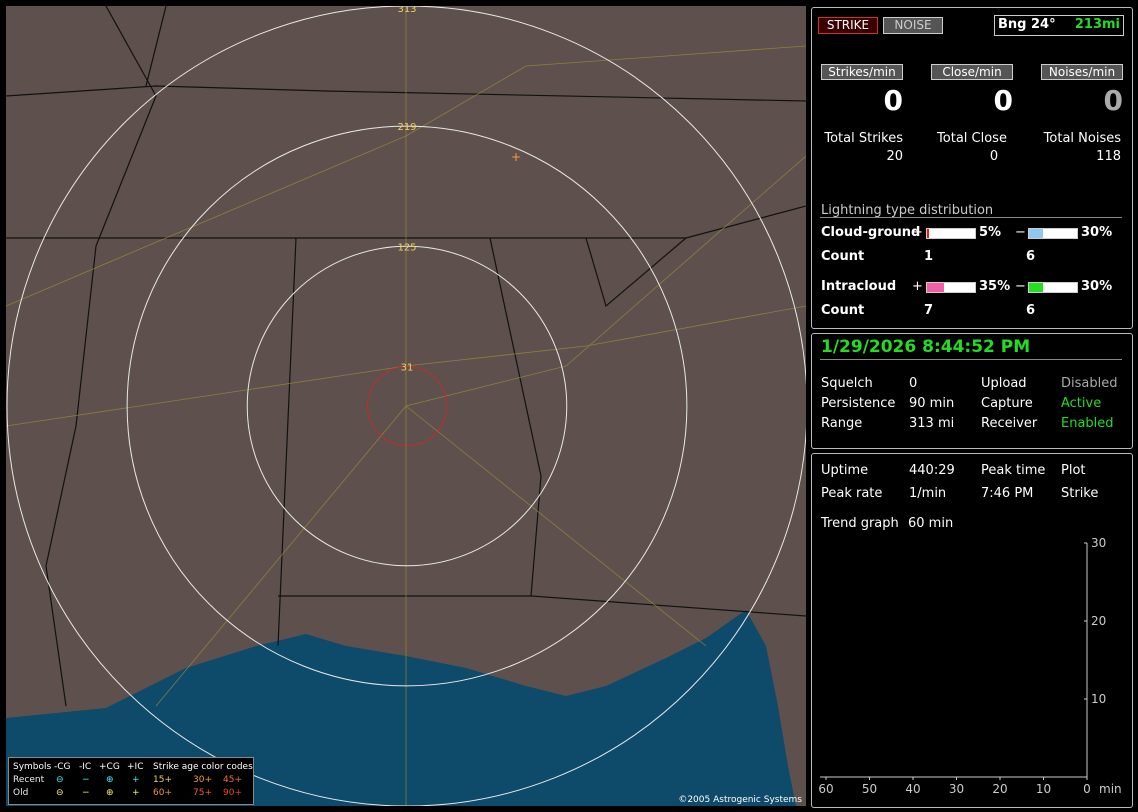 This screenshot has height=812, width=1138. I want to click on legend-header: -IC, so click(85, 767).